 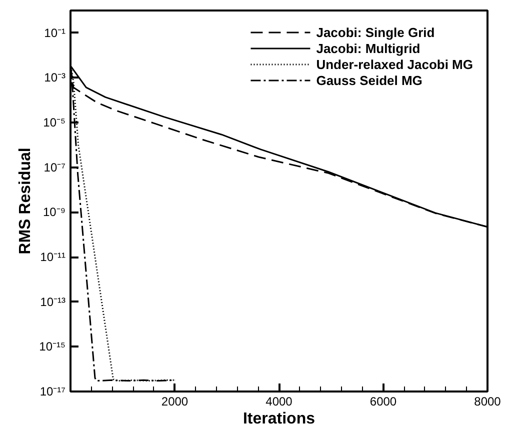 I want to click on legend-label: Under-relaxed Jacobi MG, so click(x=394, y=64).